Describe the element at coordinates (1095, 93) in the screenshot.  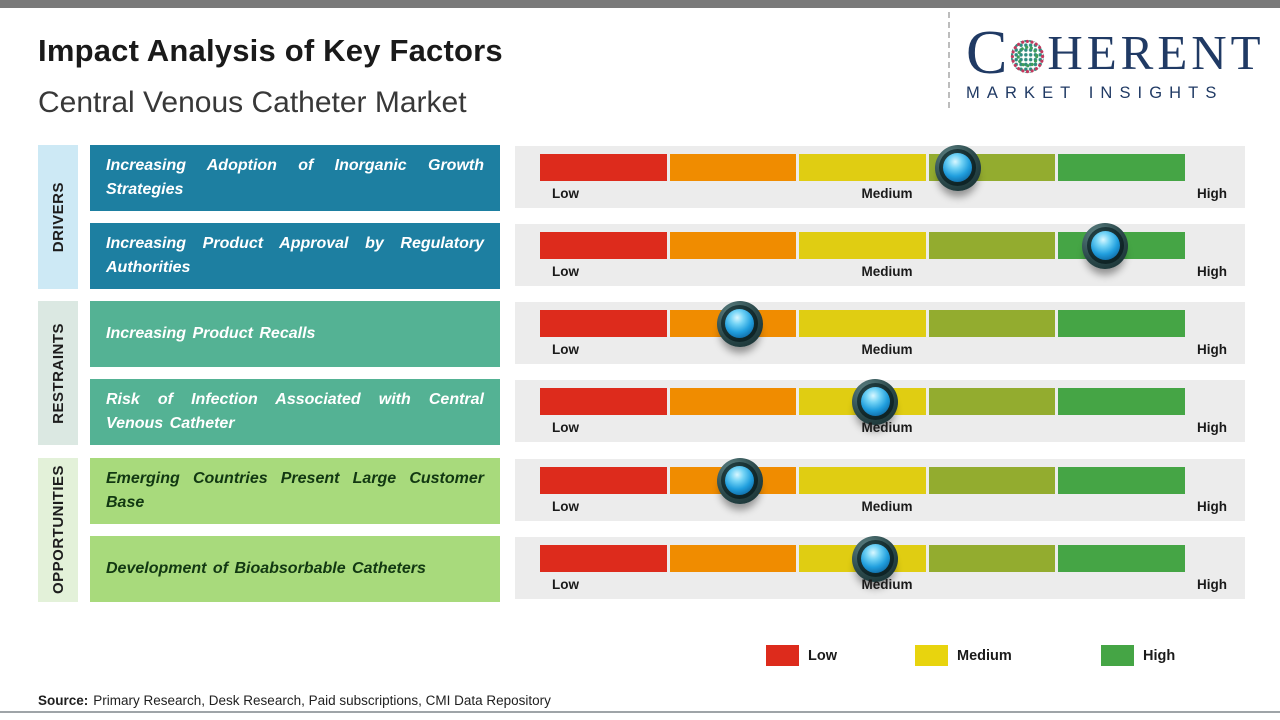
I see `brand-tagline: MARKET INSIGHTS` at that location.